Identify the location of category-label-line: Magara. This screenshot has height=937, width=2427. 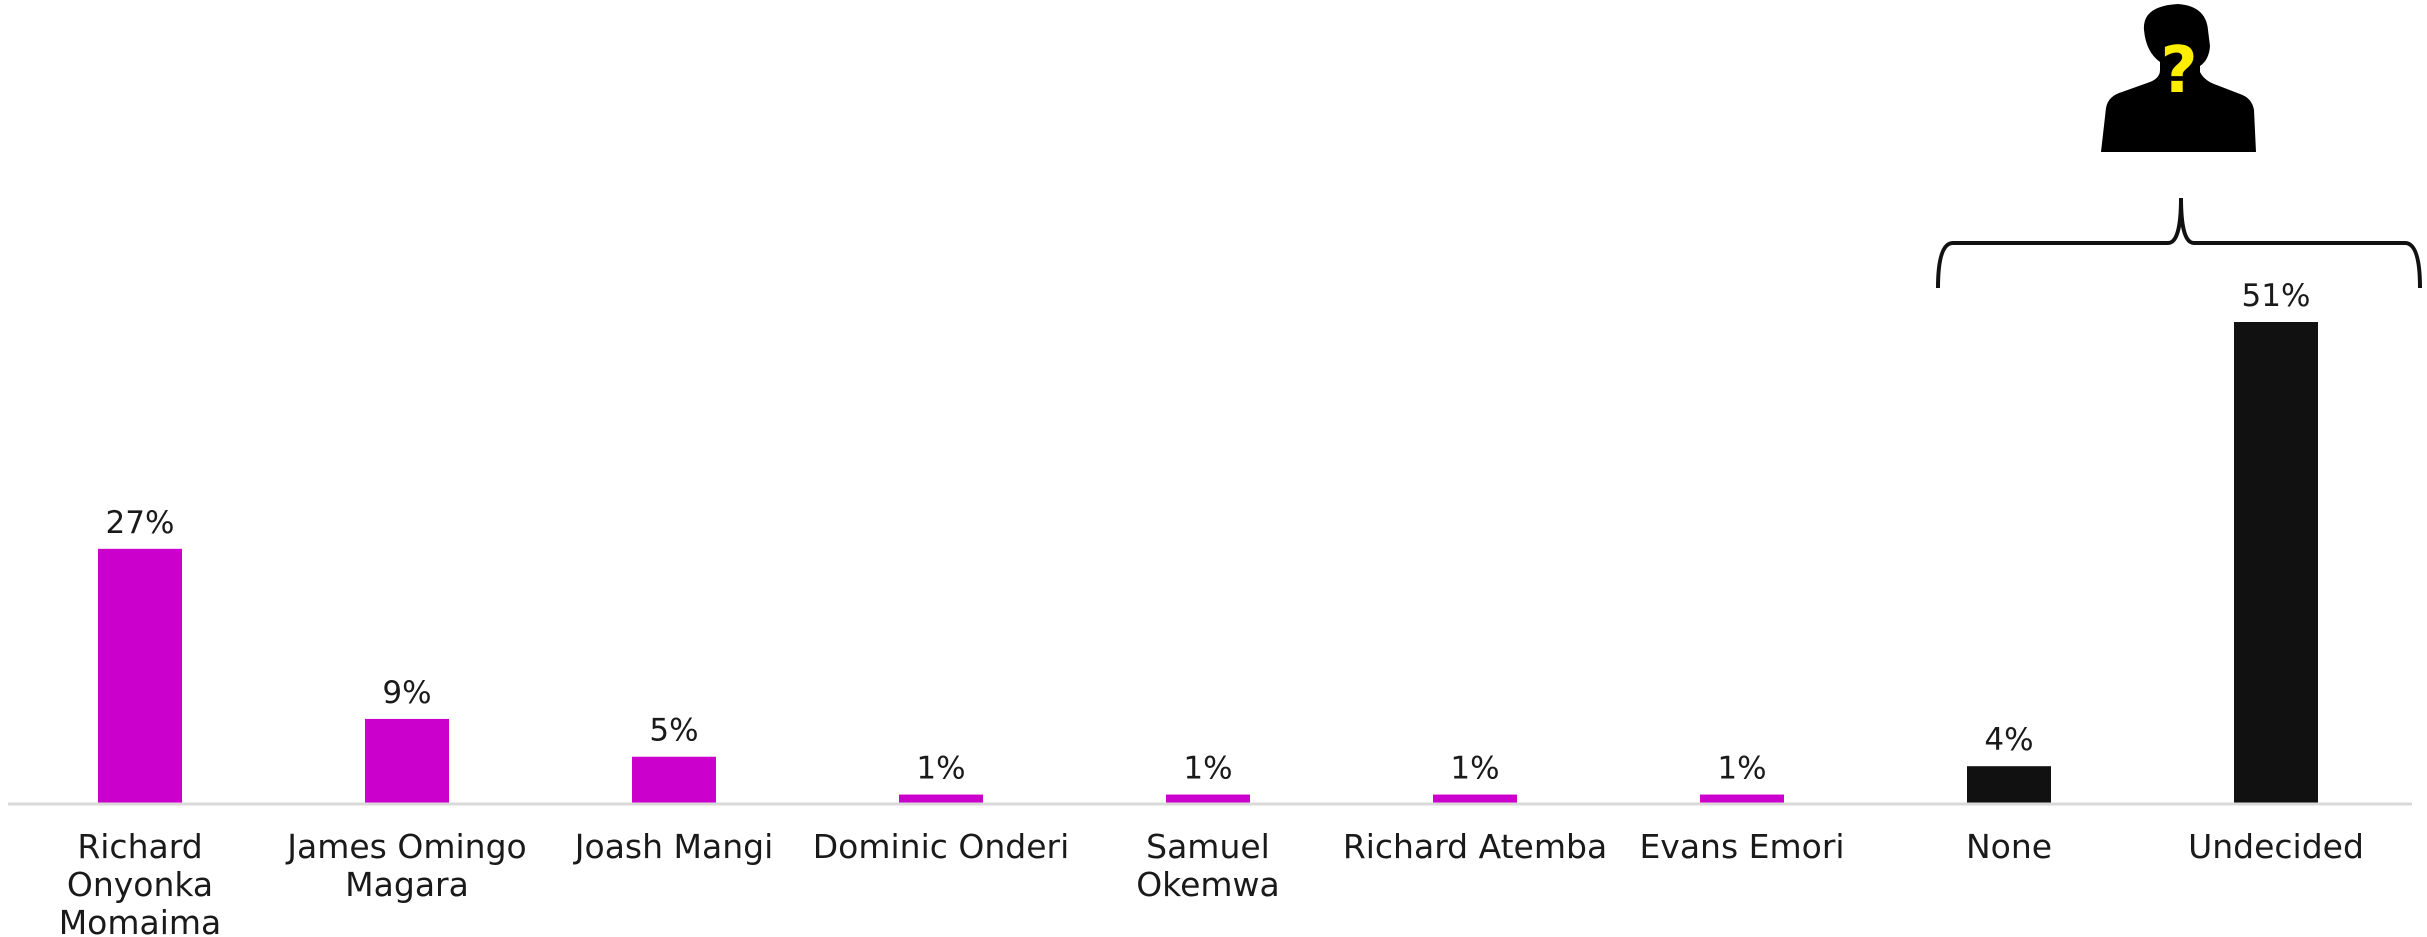
(407, 884).